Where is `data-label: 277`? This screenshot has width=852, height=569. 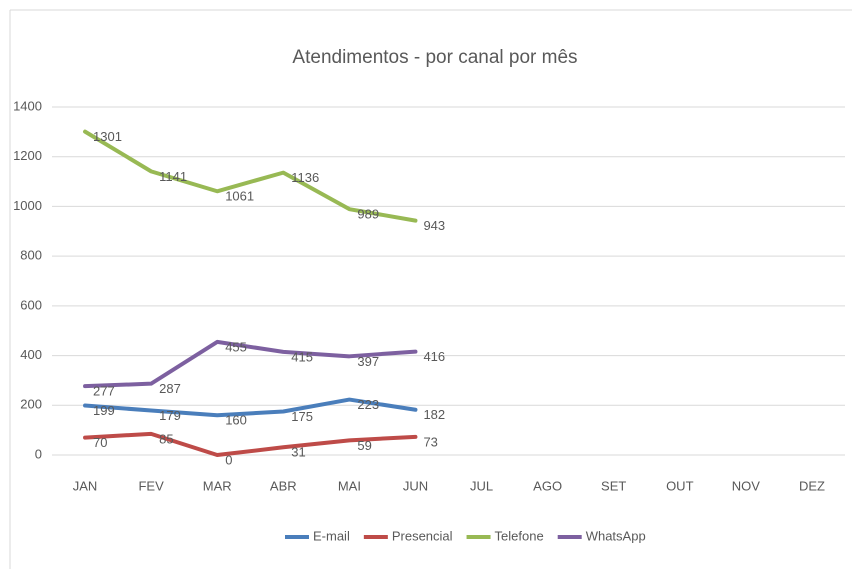
data-label: 277 is located at coordinates (104, 391).